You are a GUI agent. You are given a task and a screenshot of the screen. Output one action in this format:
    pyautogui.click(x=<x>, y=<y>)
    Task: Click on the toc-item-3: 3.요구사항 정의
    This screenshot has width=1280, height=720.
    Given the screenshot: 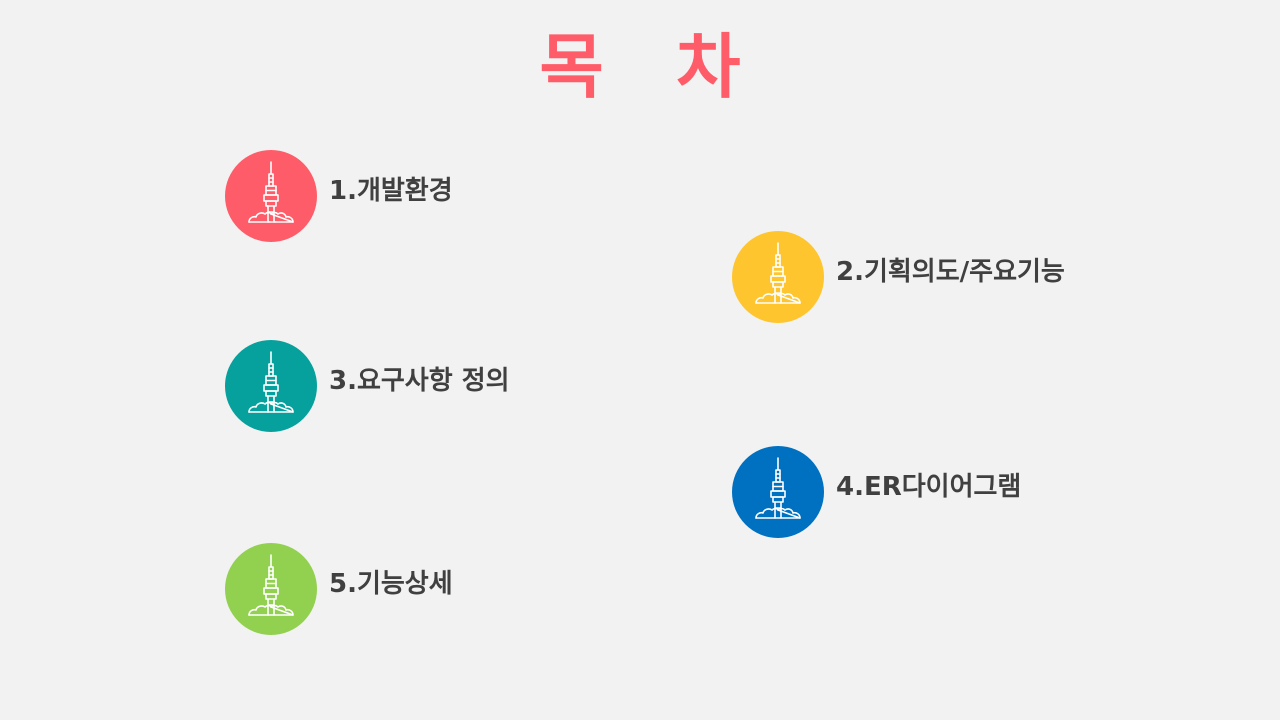 What is the action you would take?
    pyautogui.click(x=367, y=386)
    